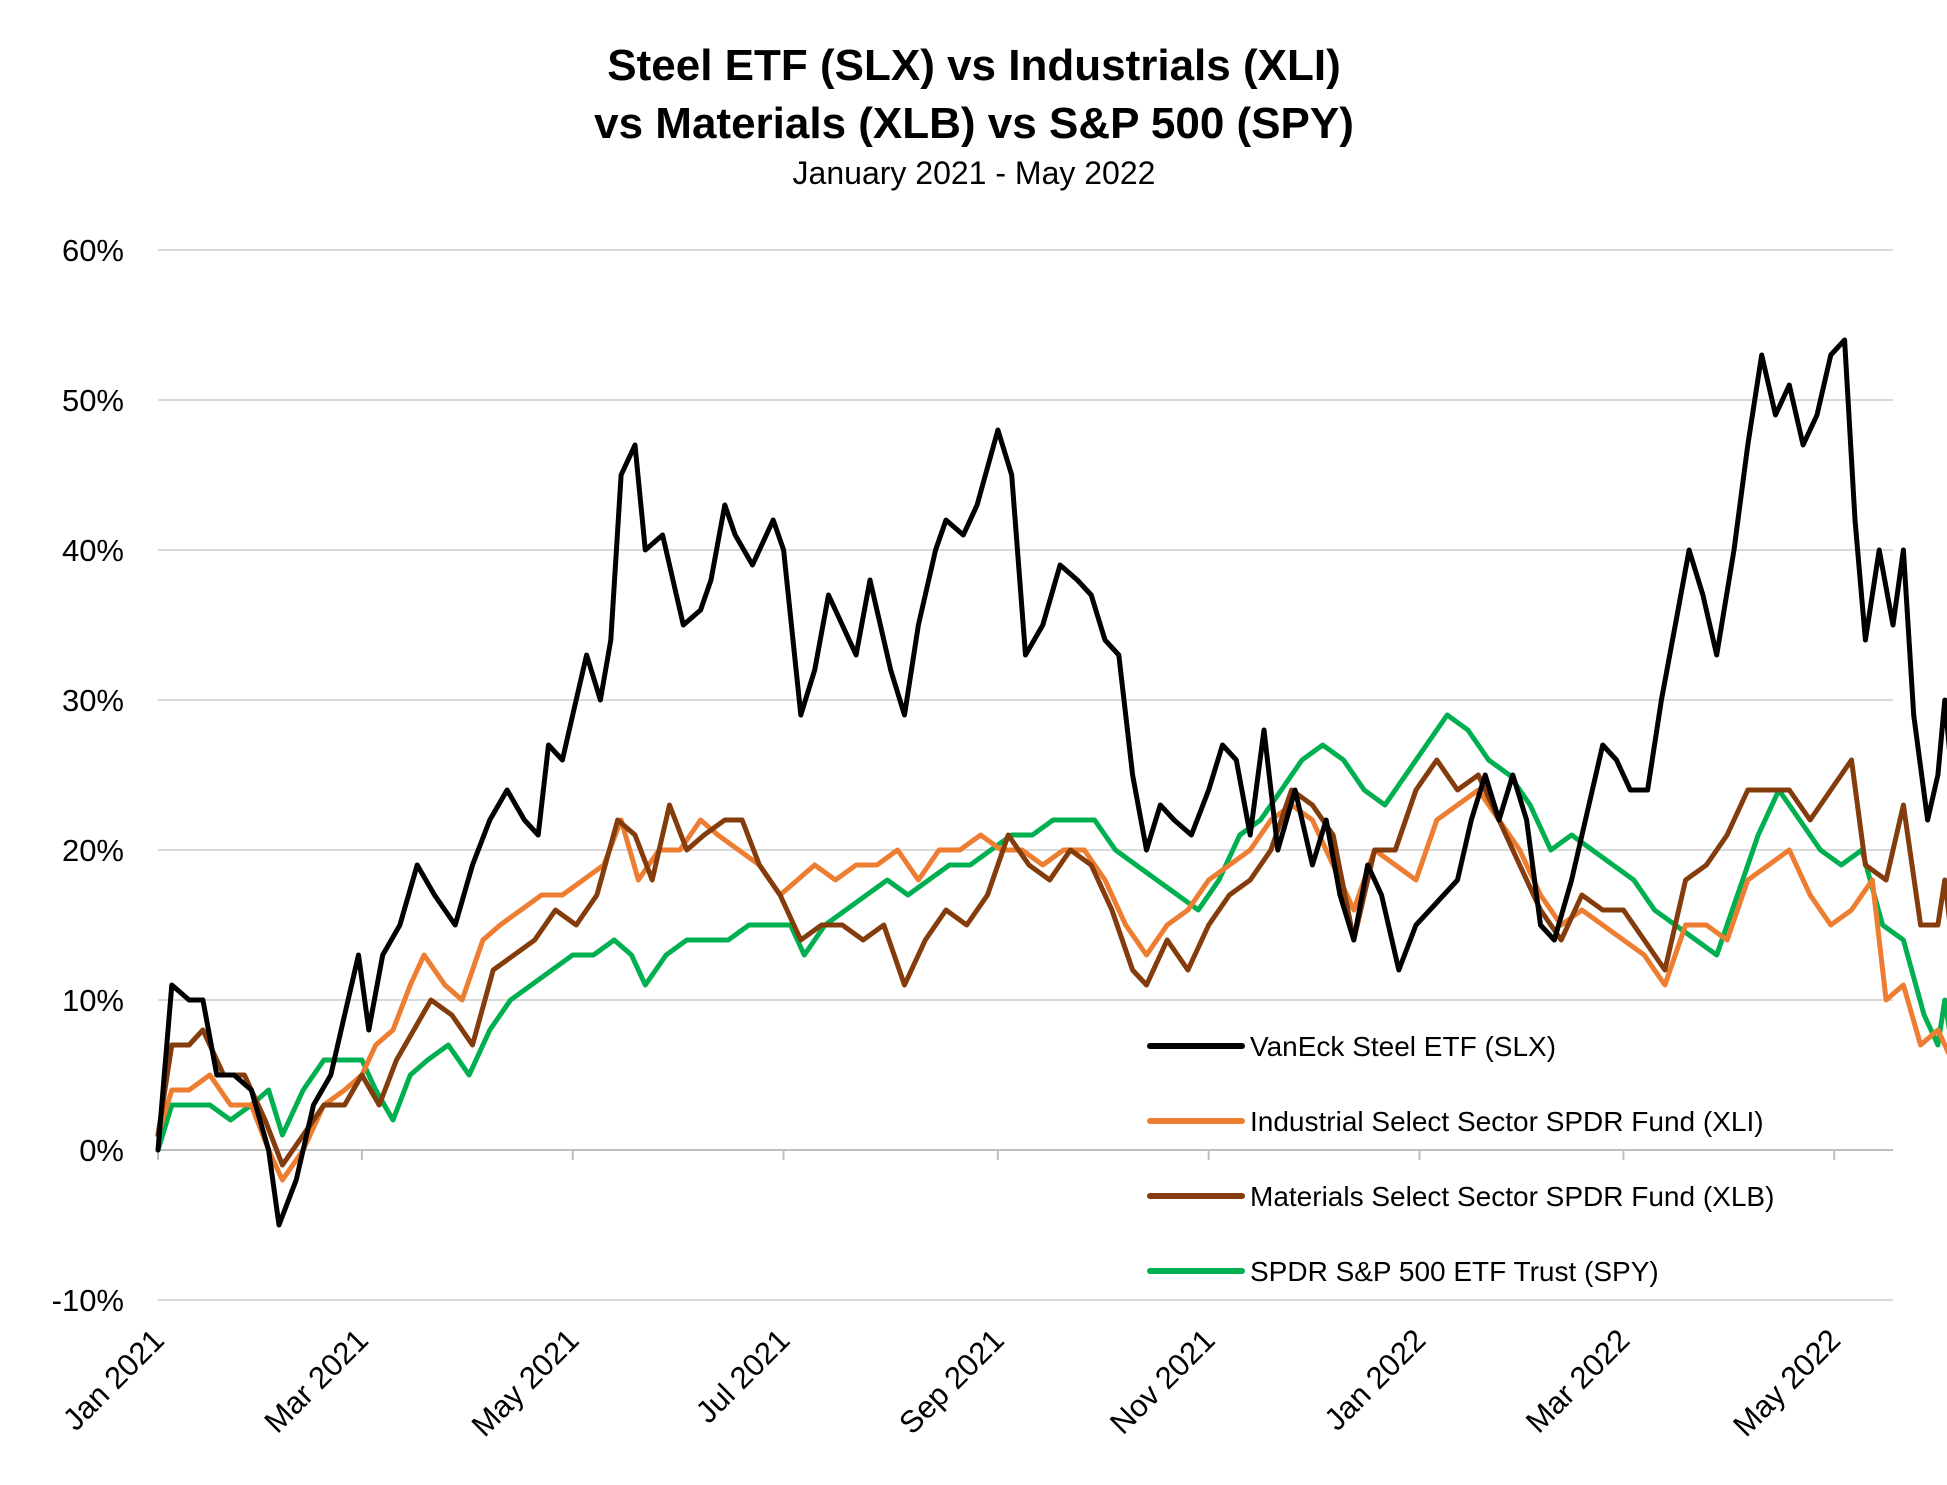 This screenshot has width=1947, height=1485. What do you see at coordinates (93, 850) in the screenshot?
I see `y-tick-label: 20%` at bounding box center [93, 850].